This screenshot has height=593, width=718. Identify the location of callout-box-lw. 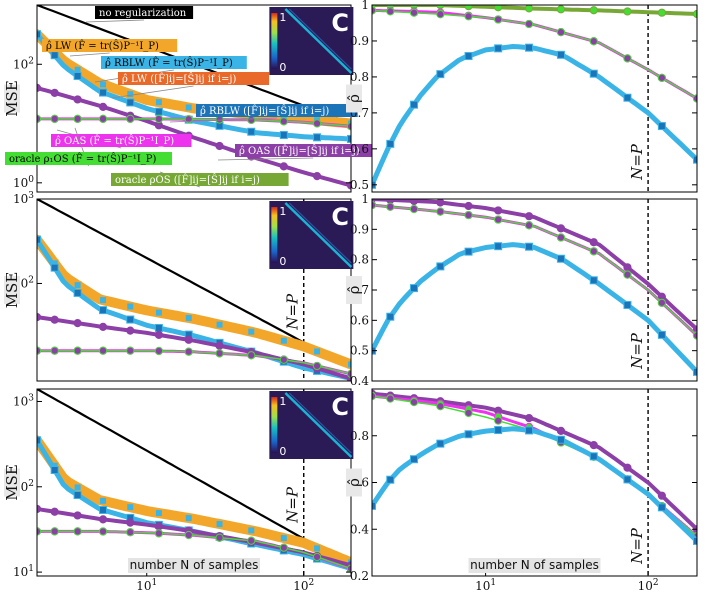
(110, 45).